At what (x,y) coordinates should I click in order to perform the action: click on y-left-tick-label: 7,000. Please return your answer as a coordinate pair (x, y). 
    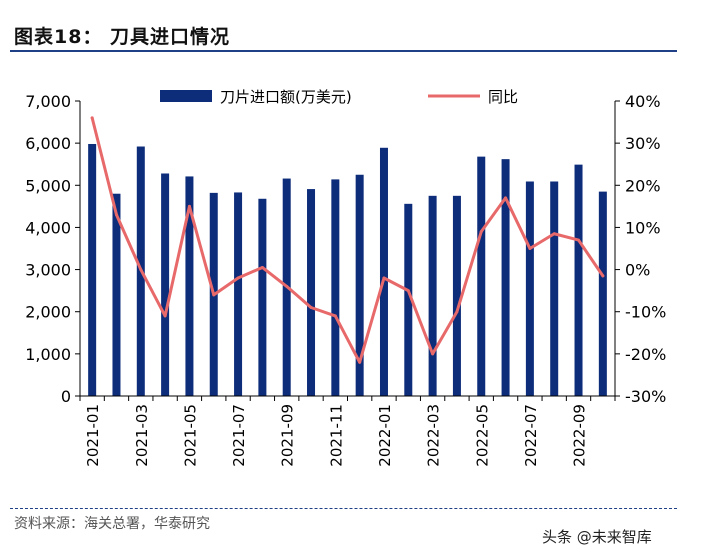
    Looking at the image, I should click on (48, 101).